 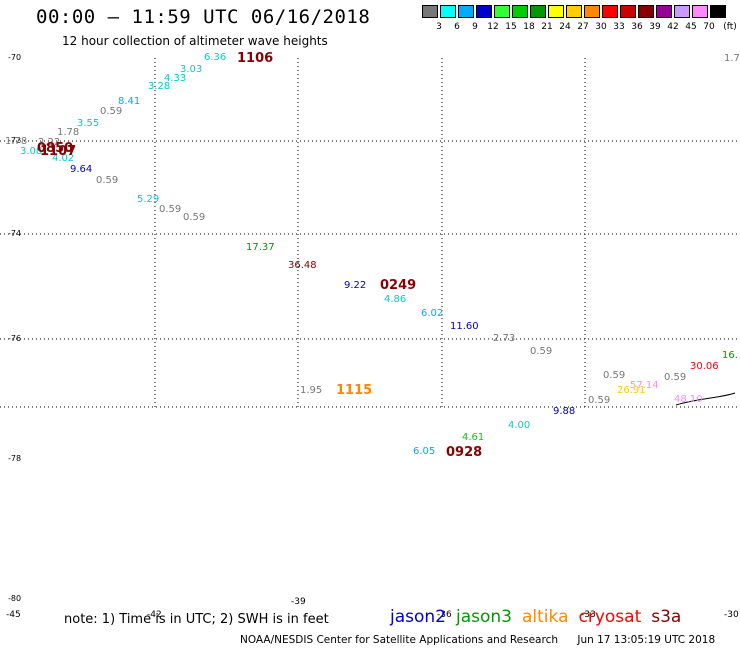 I want to click on pass-time-label: 0928, so click(x=464, y=452).